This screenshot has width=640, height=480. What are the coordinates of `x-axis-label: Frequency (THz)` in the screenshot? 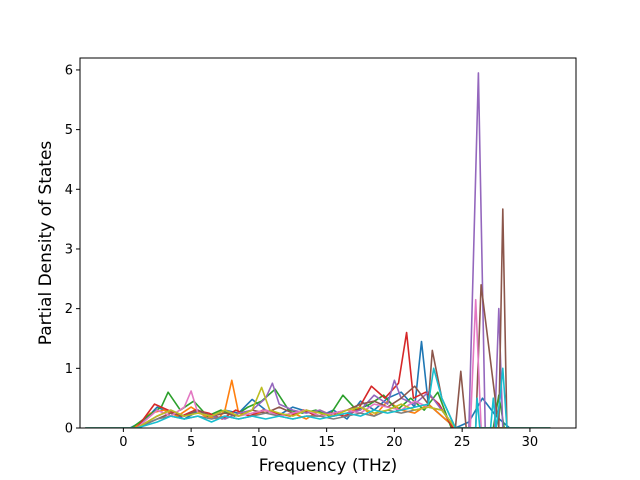 It's located at (328, 466).